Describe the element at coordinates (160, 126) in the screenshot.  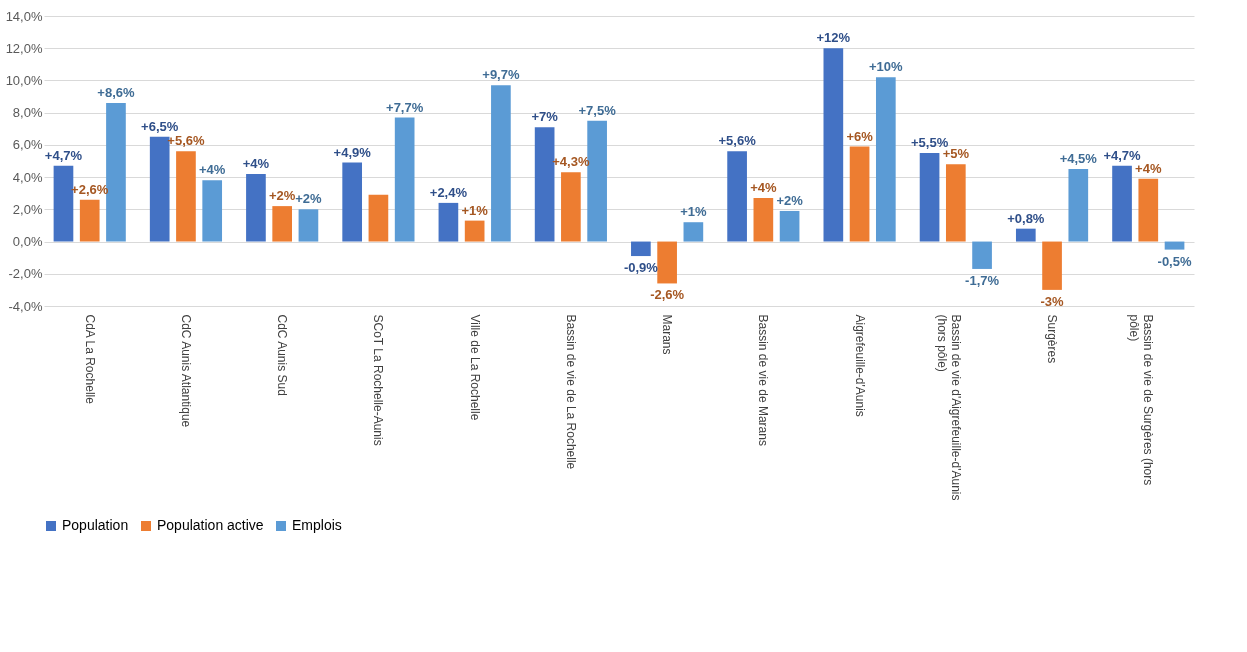
I see `data-label: +6,5%` at that location.